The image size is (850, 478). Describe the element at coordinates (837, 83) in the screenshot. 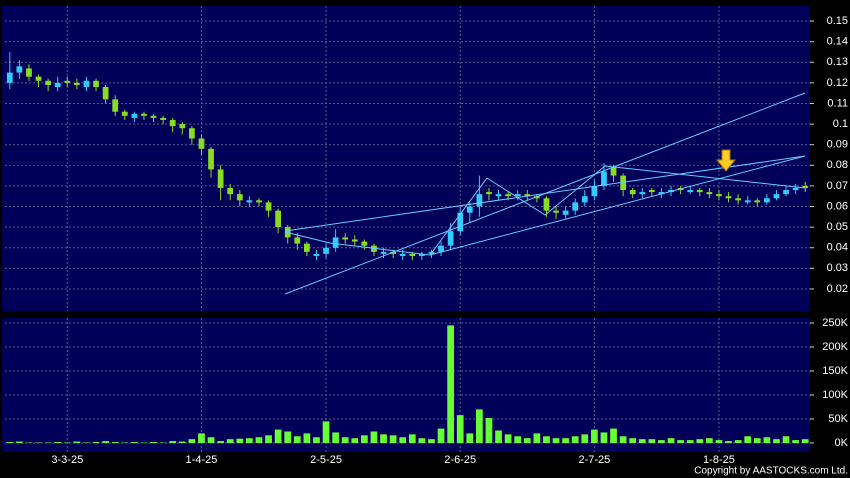

I see `y-tick-label: 0.12` at that location.